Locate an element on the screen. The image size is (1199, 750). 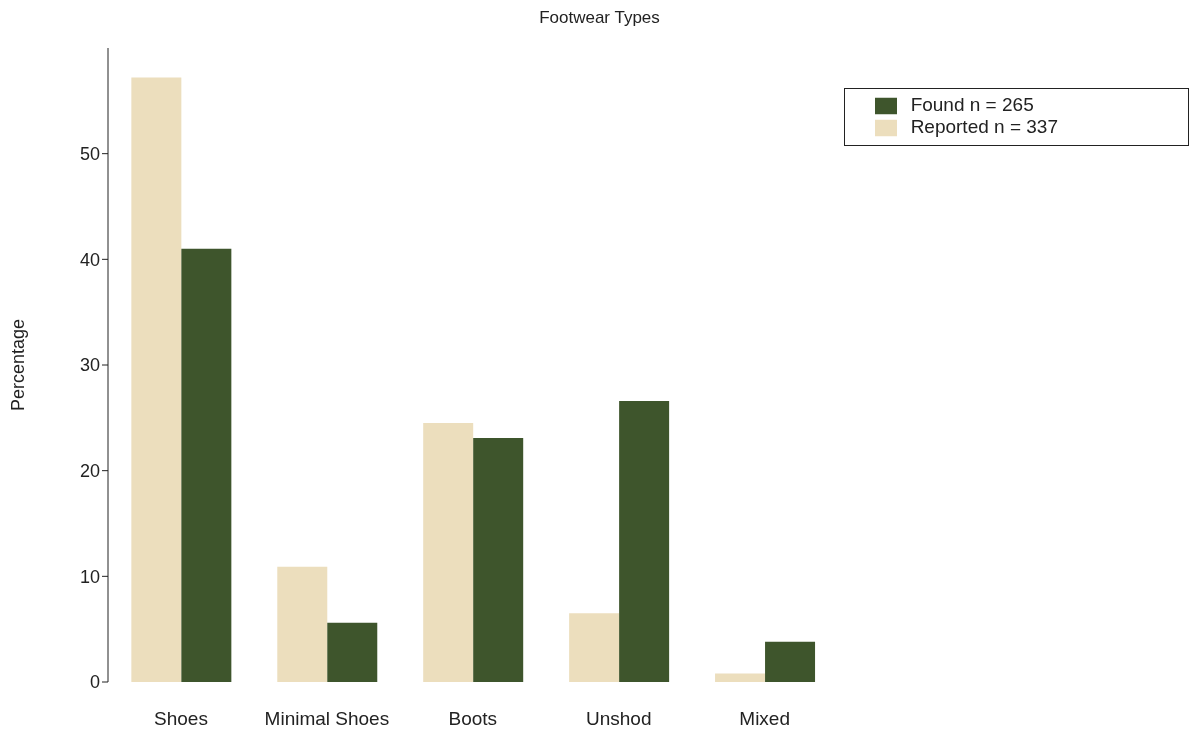
y-tick-label: 10 is located at coordinates (89, 576).